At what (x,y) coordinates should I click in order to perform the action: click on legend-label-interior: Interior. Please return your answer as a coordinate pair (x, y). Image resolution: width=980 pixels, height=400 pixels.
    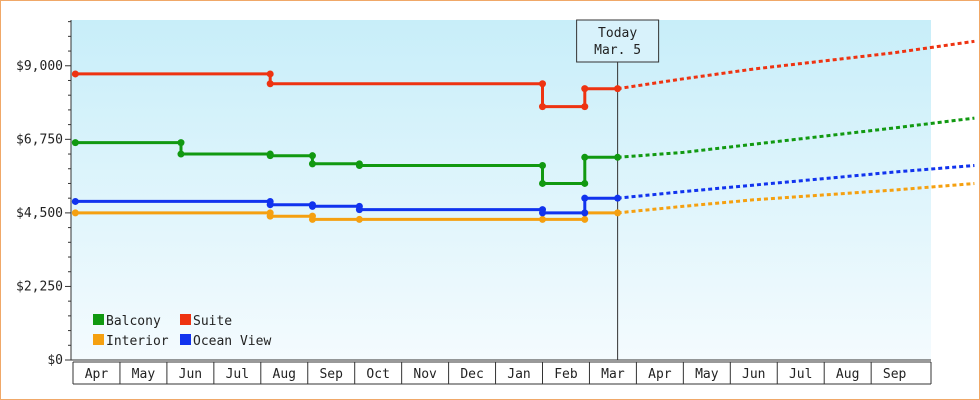
    Looking at the image, I should click on (137, 341).